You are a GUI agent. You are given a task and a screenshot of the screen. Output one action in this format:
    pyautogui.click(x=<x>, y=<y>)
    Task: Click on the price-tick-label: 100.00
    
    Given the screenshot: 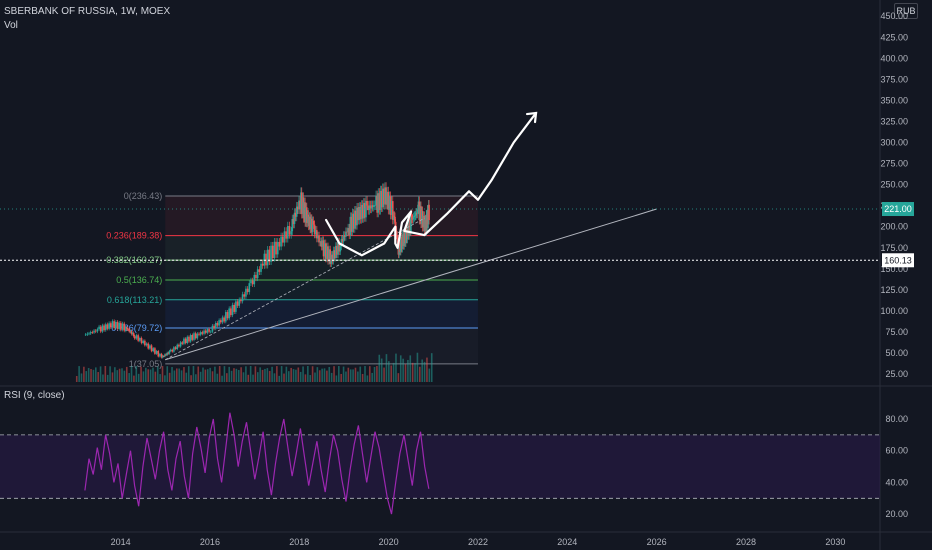 What is the action you would take?
    pyautogui.click(x=894, y=311)
    